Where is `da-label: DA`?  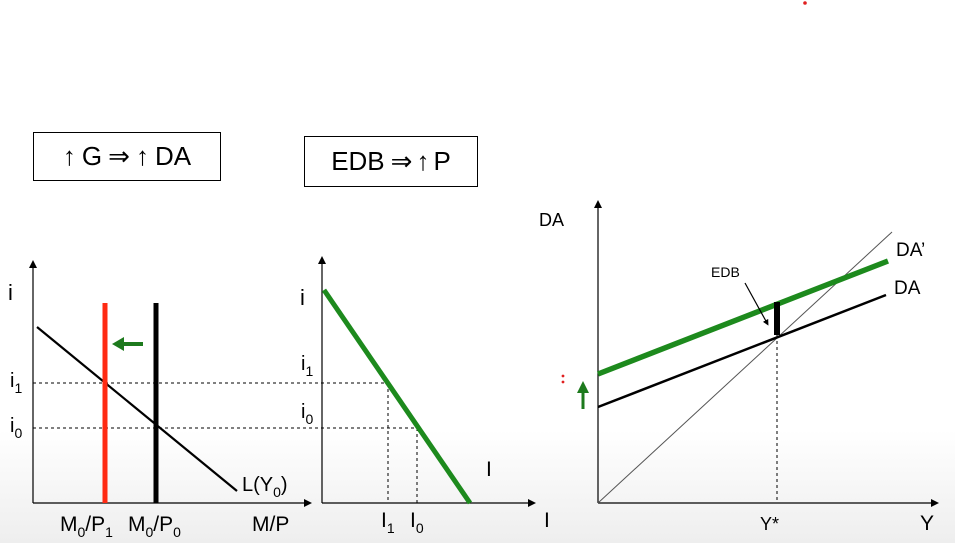 da-label: DA is located at coordinates (173, 156).